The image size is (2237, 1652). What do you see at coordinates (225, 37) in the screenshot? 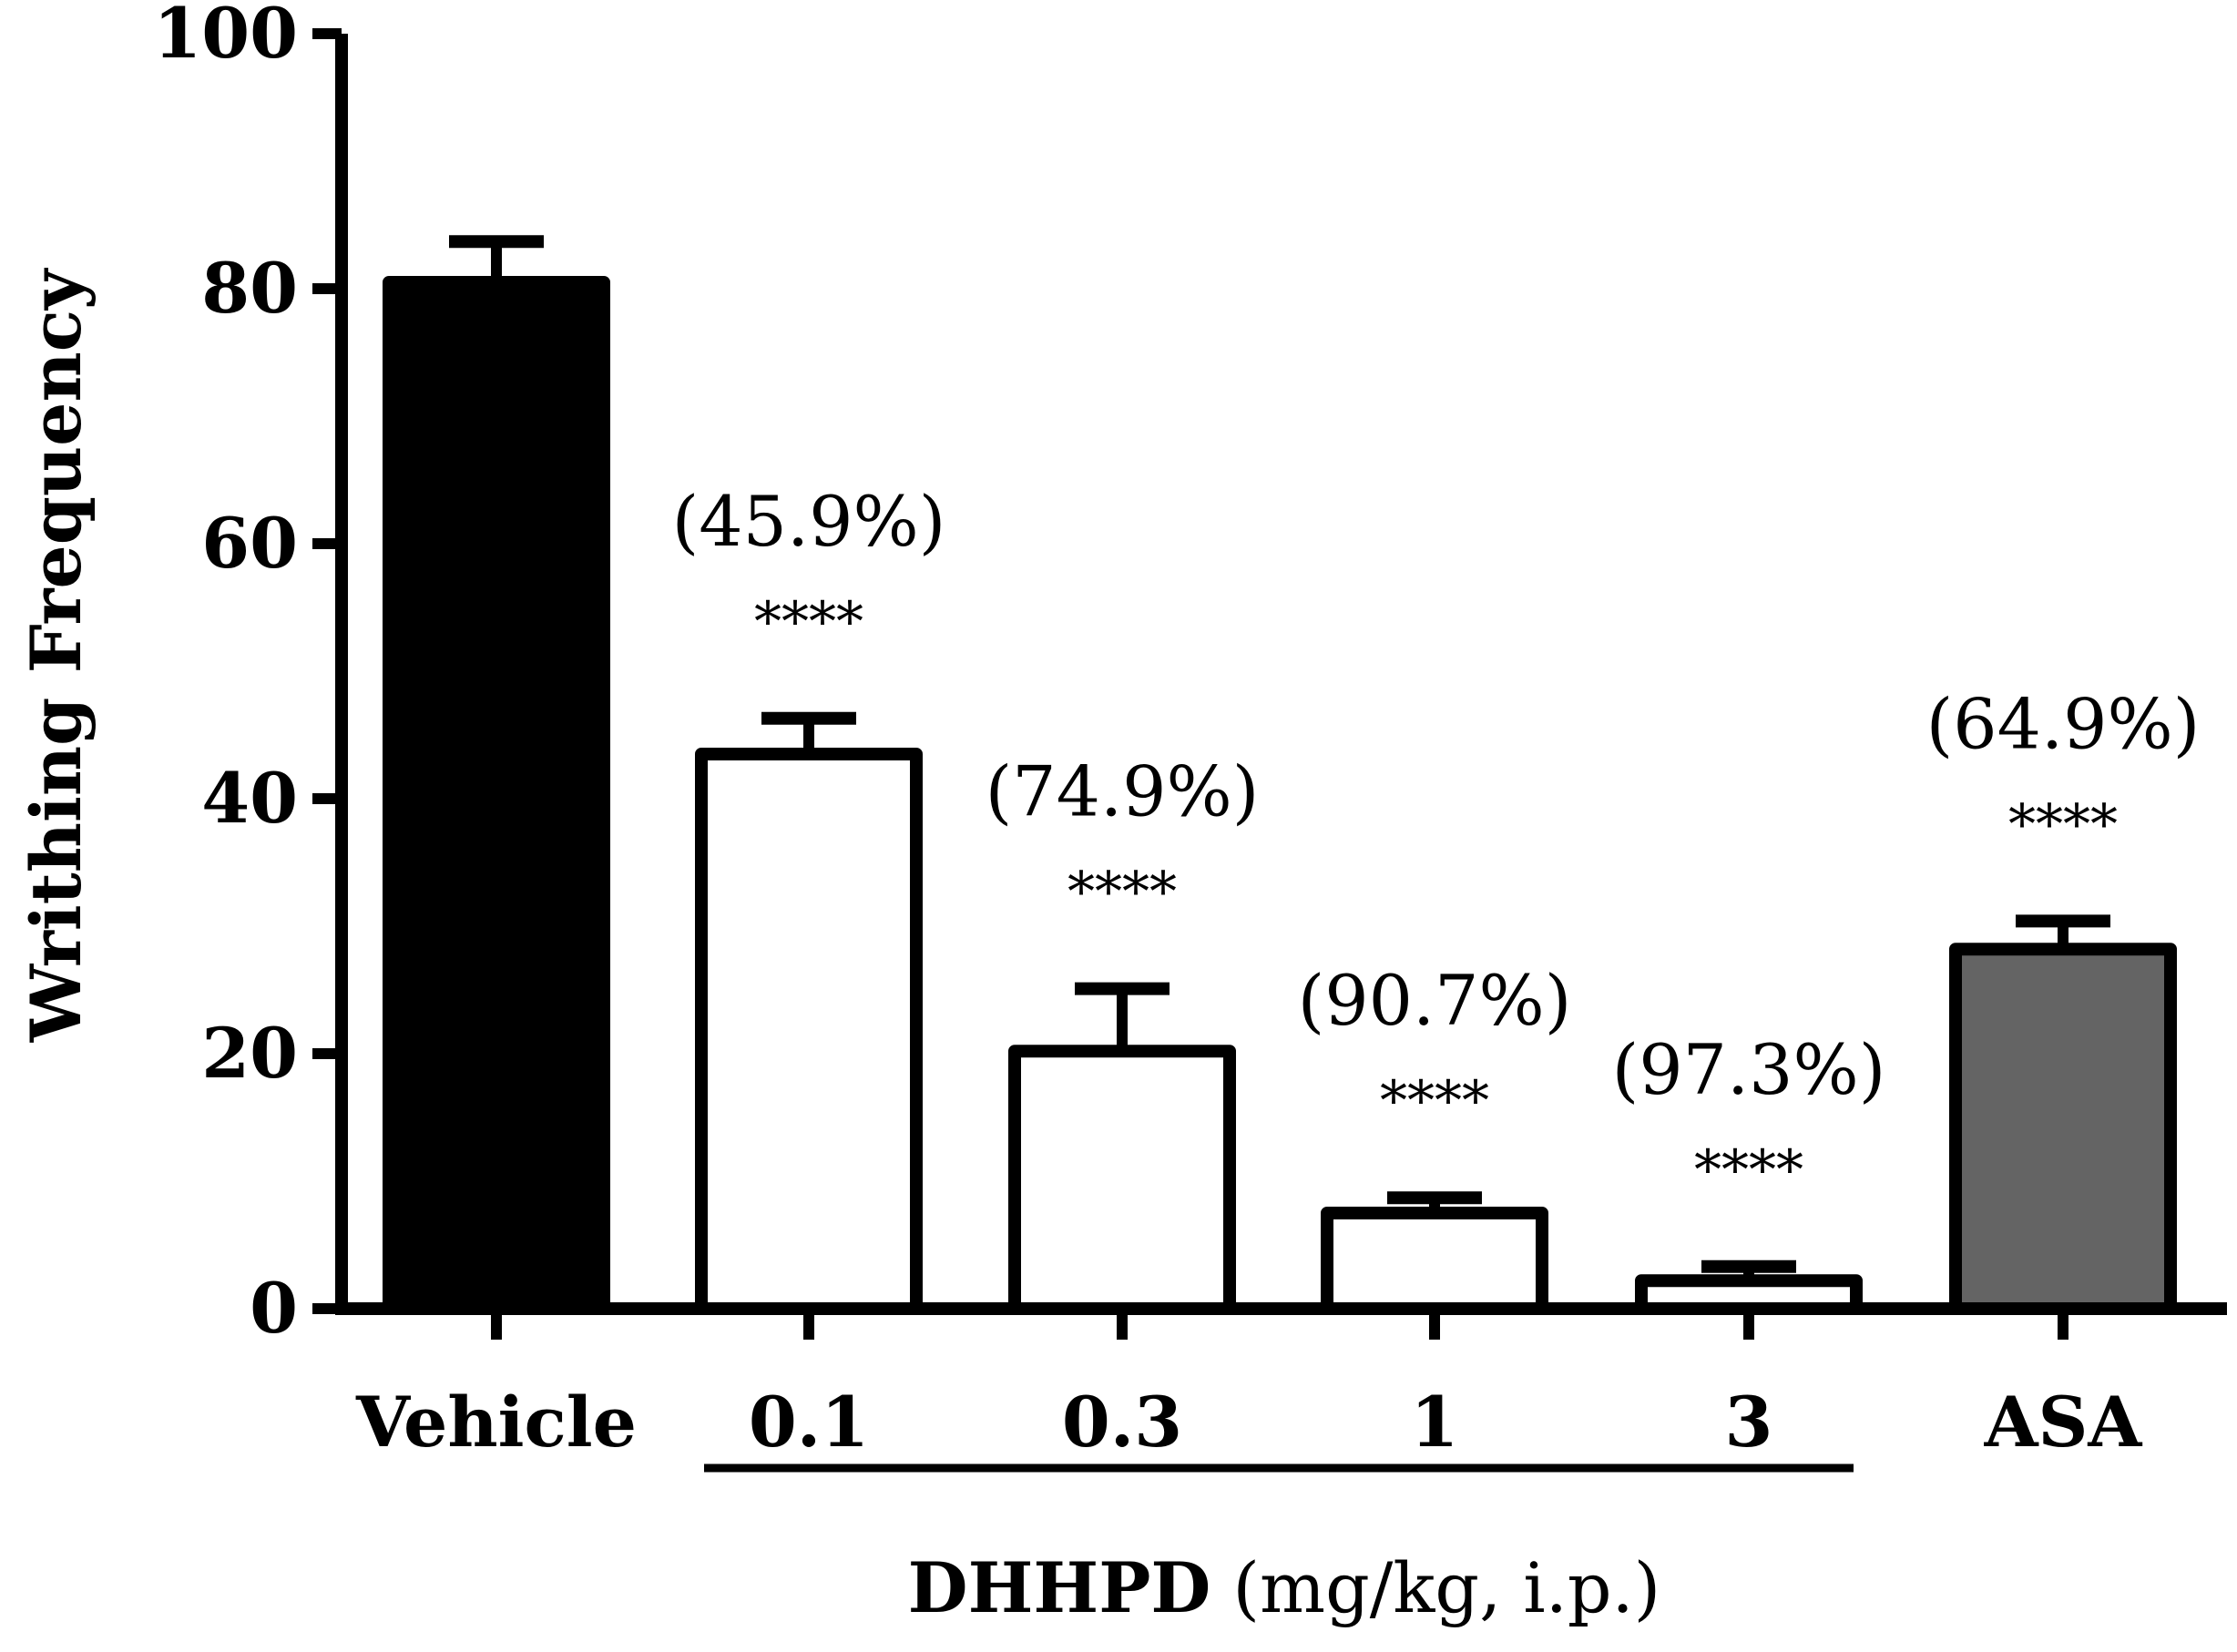
I see `y-tick-label: 100` at bounding box center [225, 37].